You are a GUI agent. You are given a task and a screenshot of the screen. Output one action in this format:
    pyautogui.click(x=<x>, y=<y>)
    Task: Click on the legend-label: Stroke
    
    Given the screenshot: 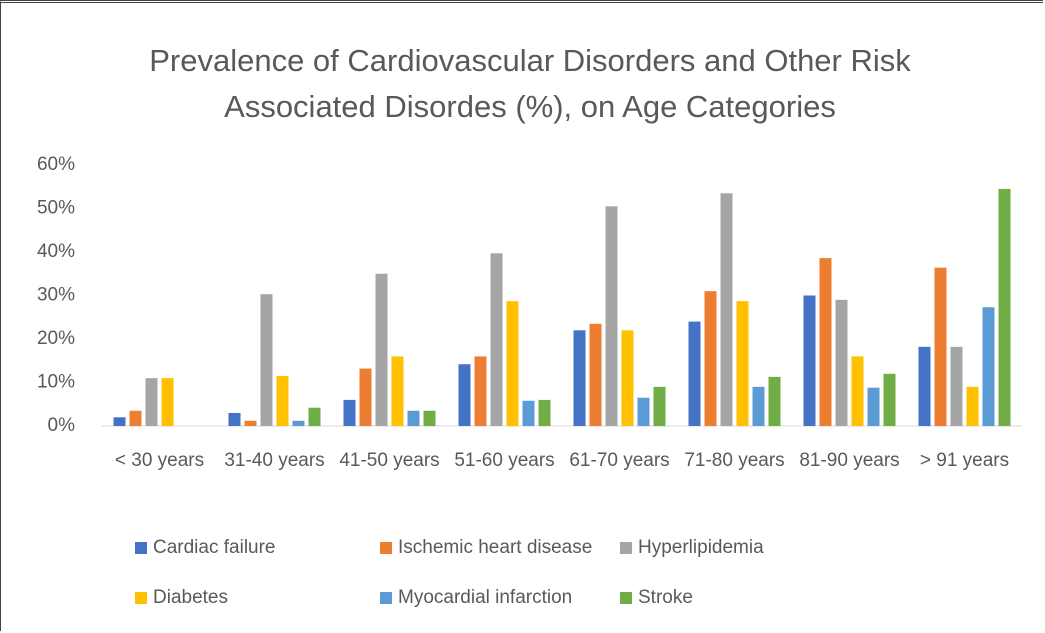 What is the action you would take?
    pyautogui.click(x=665, y=597)
    